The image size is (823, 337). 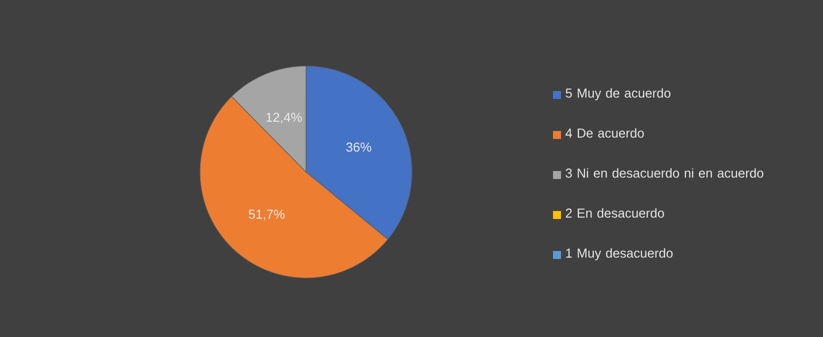 What do you see at coordinates (605, 133) in the screenshot?
I see `legend-label: 4 De acuerdo` at bounding box center [605, 133].